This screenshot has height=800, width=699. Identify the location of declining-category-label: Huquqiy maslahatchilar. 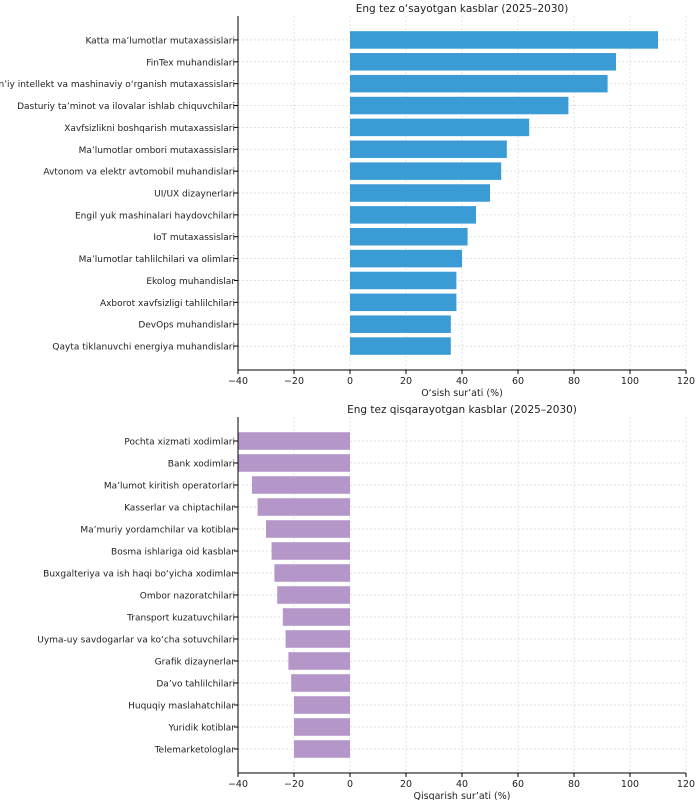
(181, 707).